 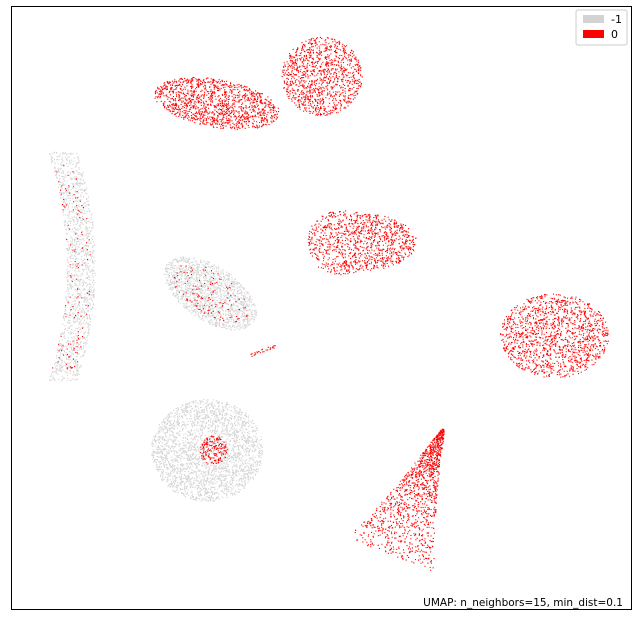 I want to click on legend-label-minus-one: -1, so click(x=616, y=19).